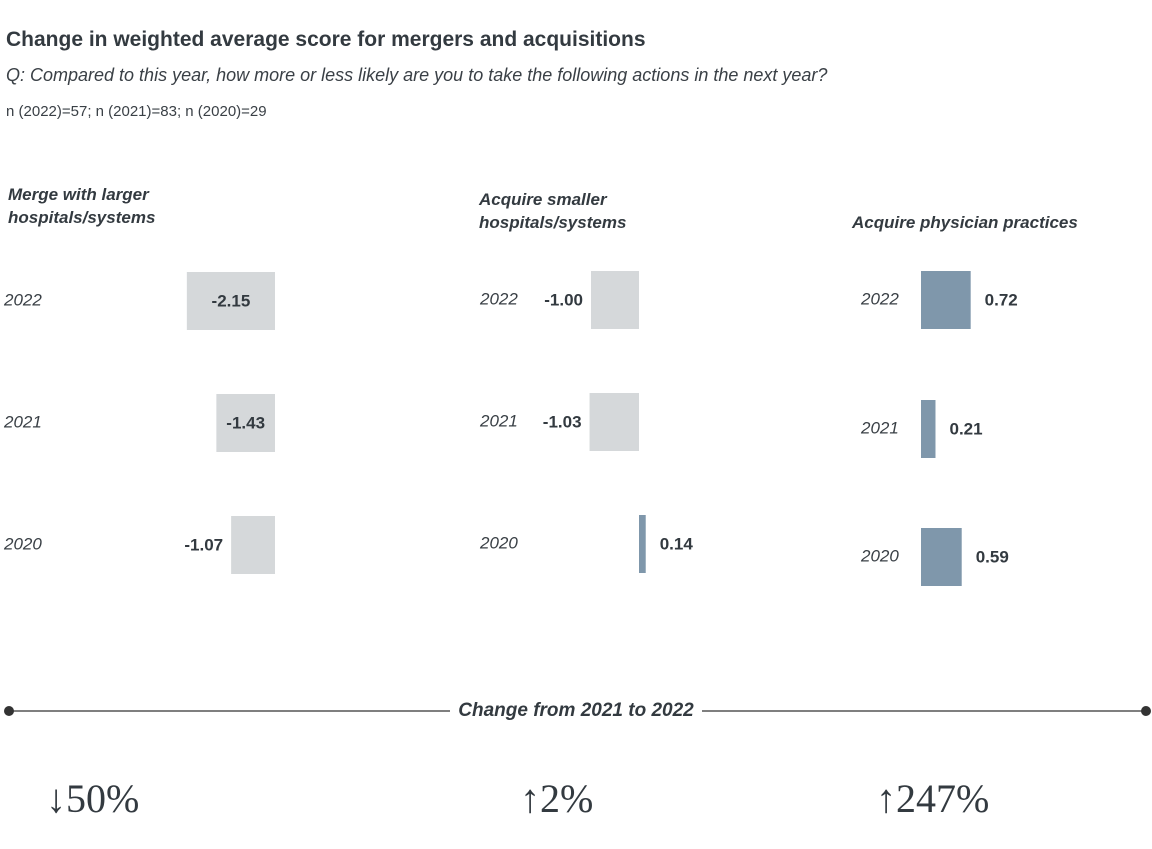 The height and width of the screenshot is (849, 1152). Describe the element at coordinates (965, 222) in the screenshot. I see `panel-title: Acquire physician practices` at that location.